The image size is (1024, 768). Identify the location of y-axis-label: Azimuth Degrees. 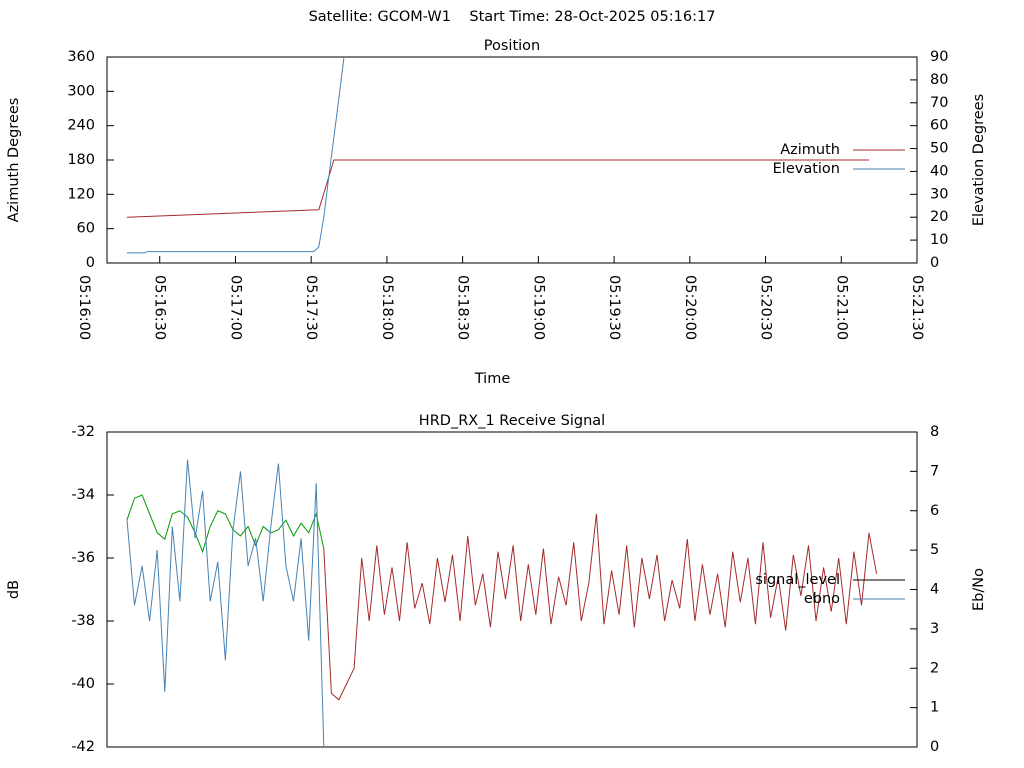
(14, 160).